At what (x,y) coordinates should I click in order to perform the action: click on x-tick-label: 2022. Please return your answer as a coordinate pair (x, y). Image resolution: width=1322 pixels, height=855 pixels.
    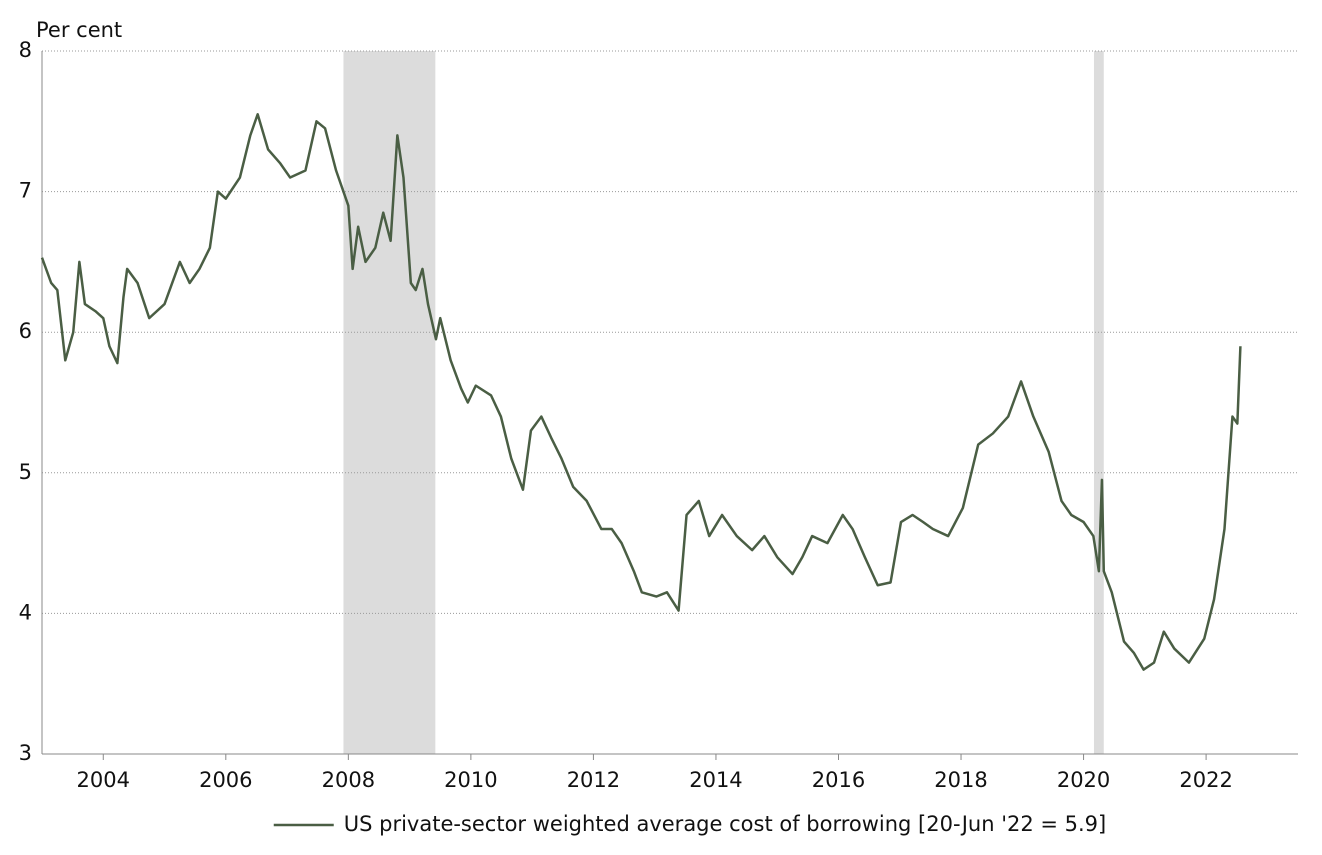
    Looking at the image, I should click on (1205, 780).